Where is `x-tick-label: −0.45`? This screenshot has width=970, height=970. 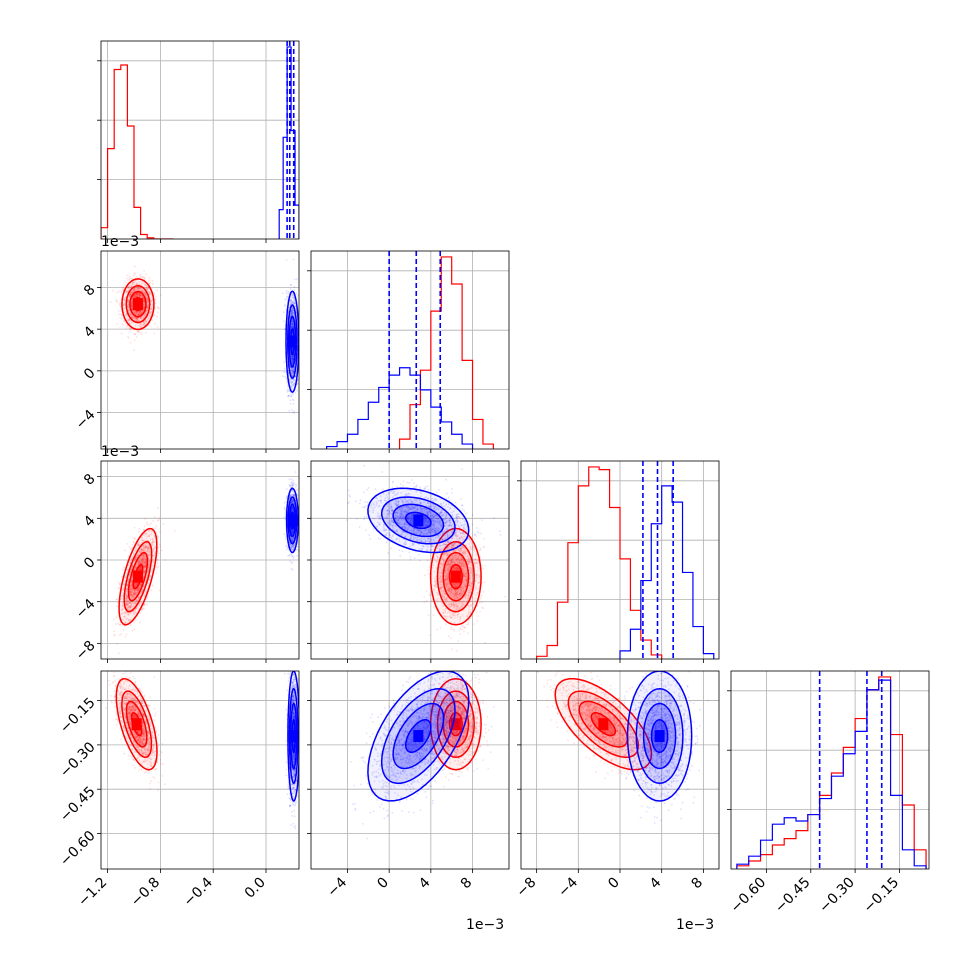 x-tick-label: −0.45 is located at coordinates (793, 896).